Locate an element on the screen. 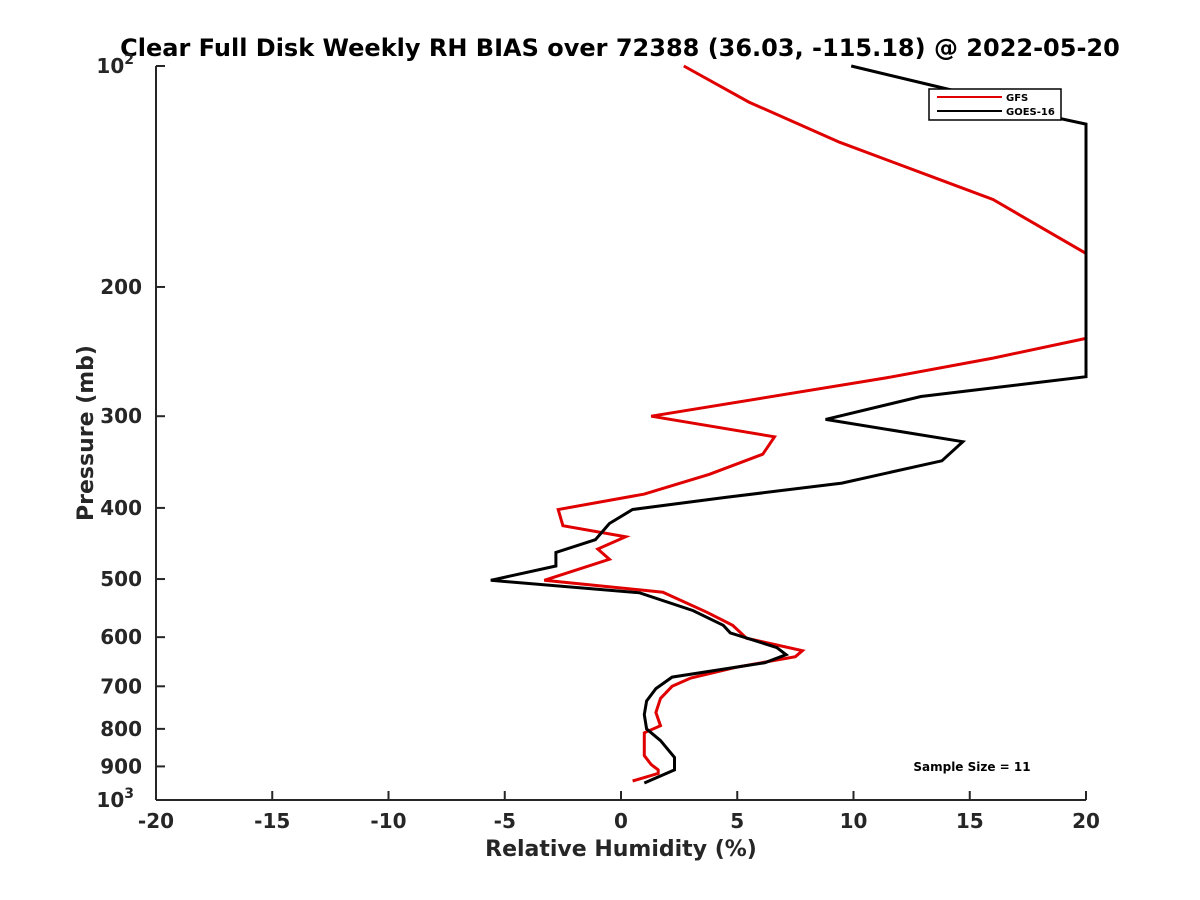 This screenshot has height=900, width=1200. x-ticks: -20 -15 -10 -5 0 5 10 15 20 is located at coordinates (619, 812).